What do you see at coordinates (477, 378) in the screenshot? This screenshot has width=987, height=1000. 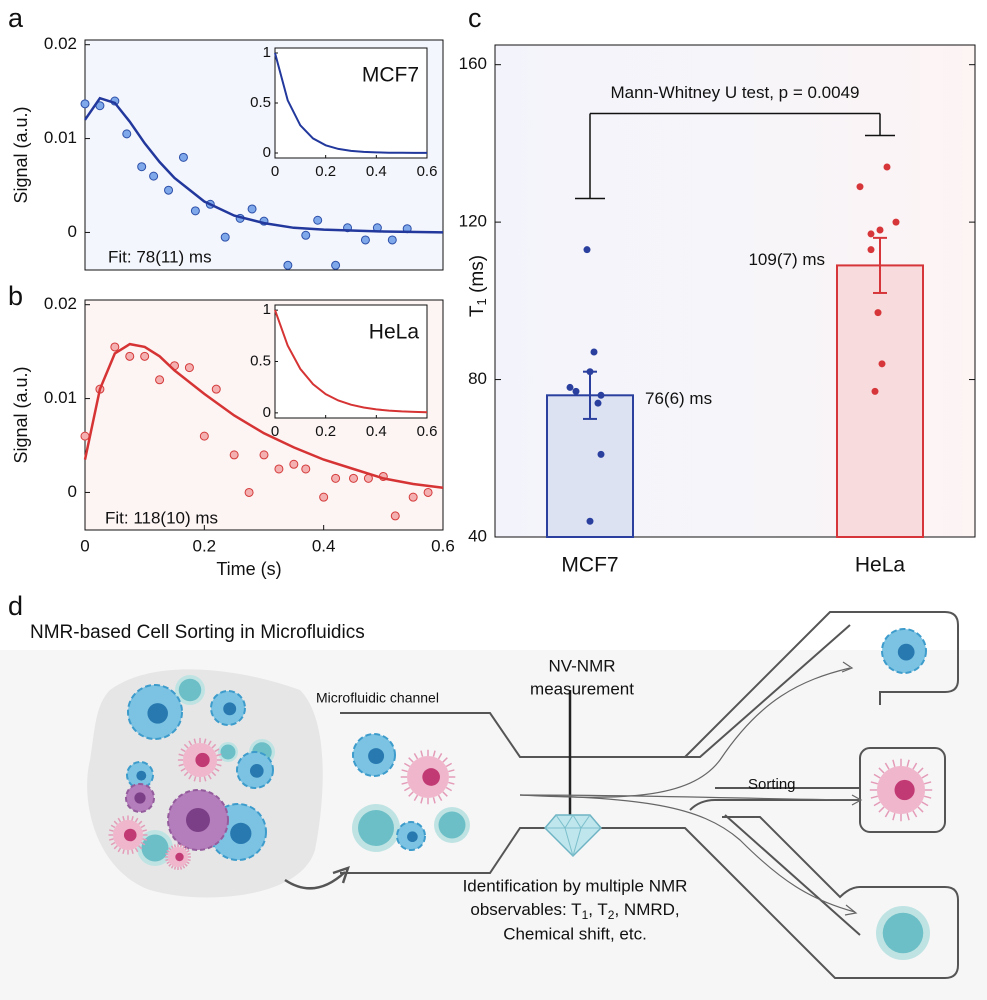 I see `y-tick-label: 80` at bounding box center [477, 378].